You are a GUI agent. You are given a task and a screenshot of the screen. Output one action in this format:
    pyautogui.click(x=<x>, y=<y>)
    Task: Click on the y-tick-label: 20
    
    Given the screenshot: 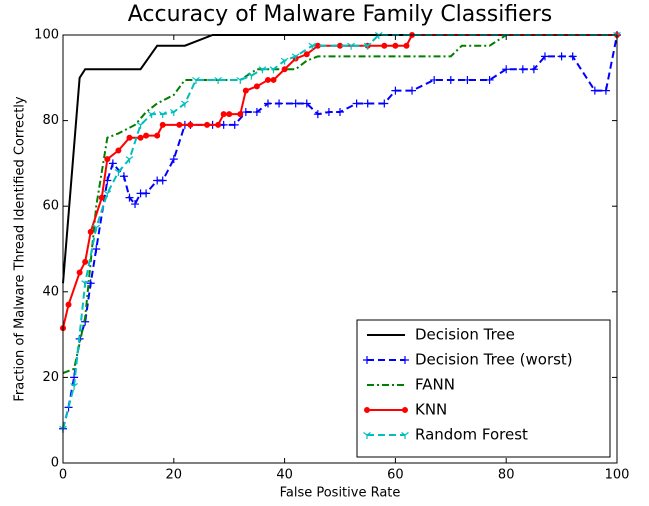 What is the action you would take?
    pyautogui.click(x=50, y=377)
    